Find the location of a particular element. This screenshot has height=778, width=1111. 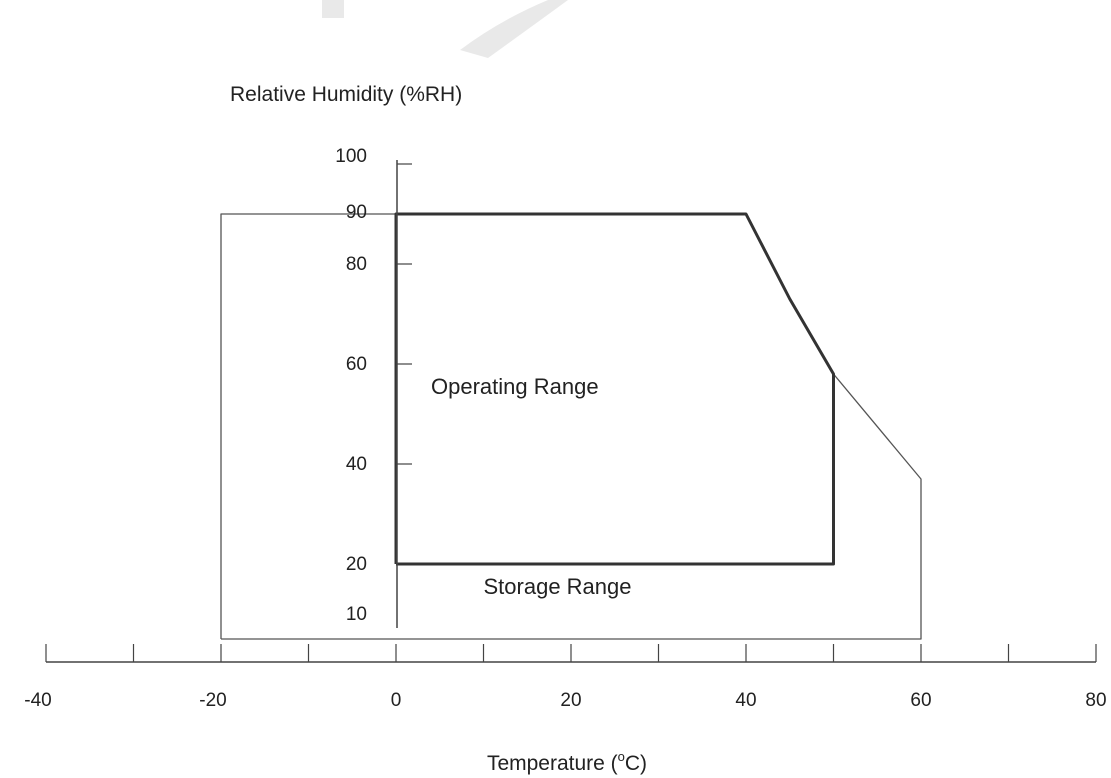

x-tick-label: 40 is located at coordinates (745, 700).